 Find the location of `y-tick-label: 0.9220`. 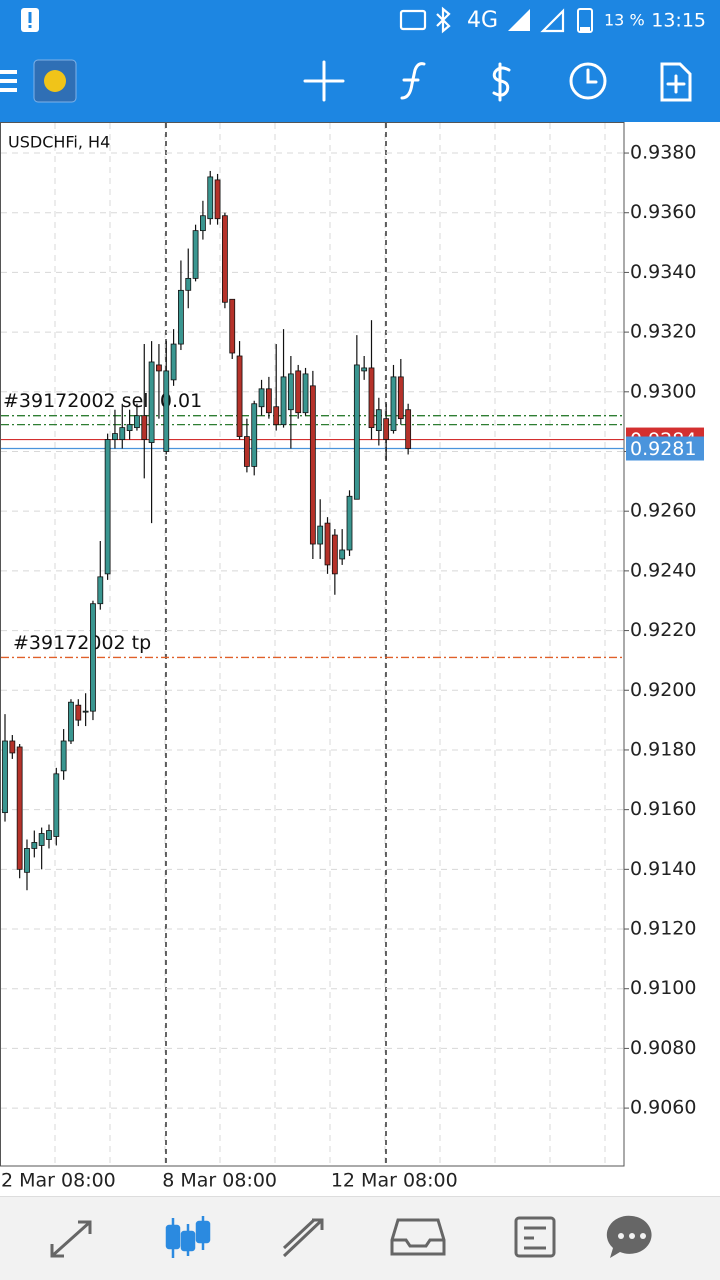

y-tick-label: 0.9220 is located at coordinates (663, 630).